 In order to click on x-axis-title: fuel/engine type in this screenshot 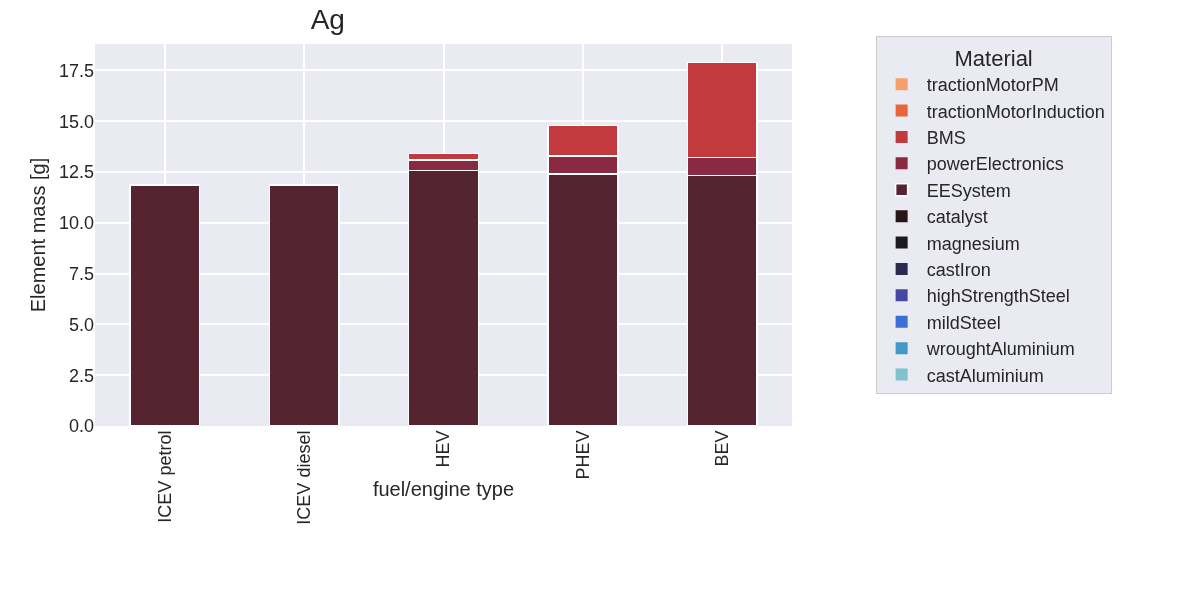, I will do `click(443, 489)`.